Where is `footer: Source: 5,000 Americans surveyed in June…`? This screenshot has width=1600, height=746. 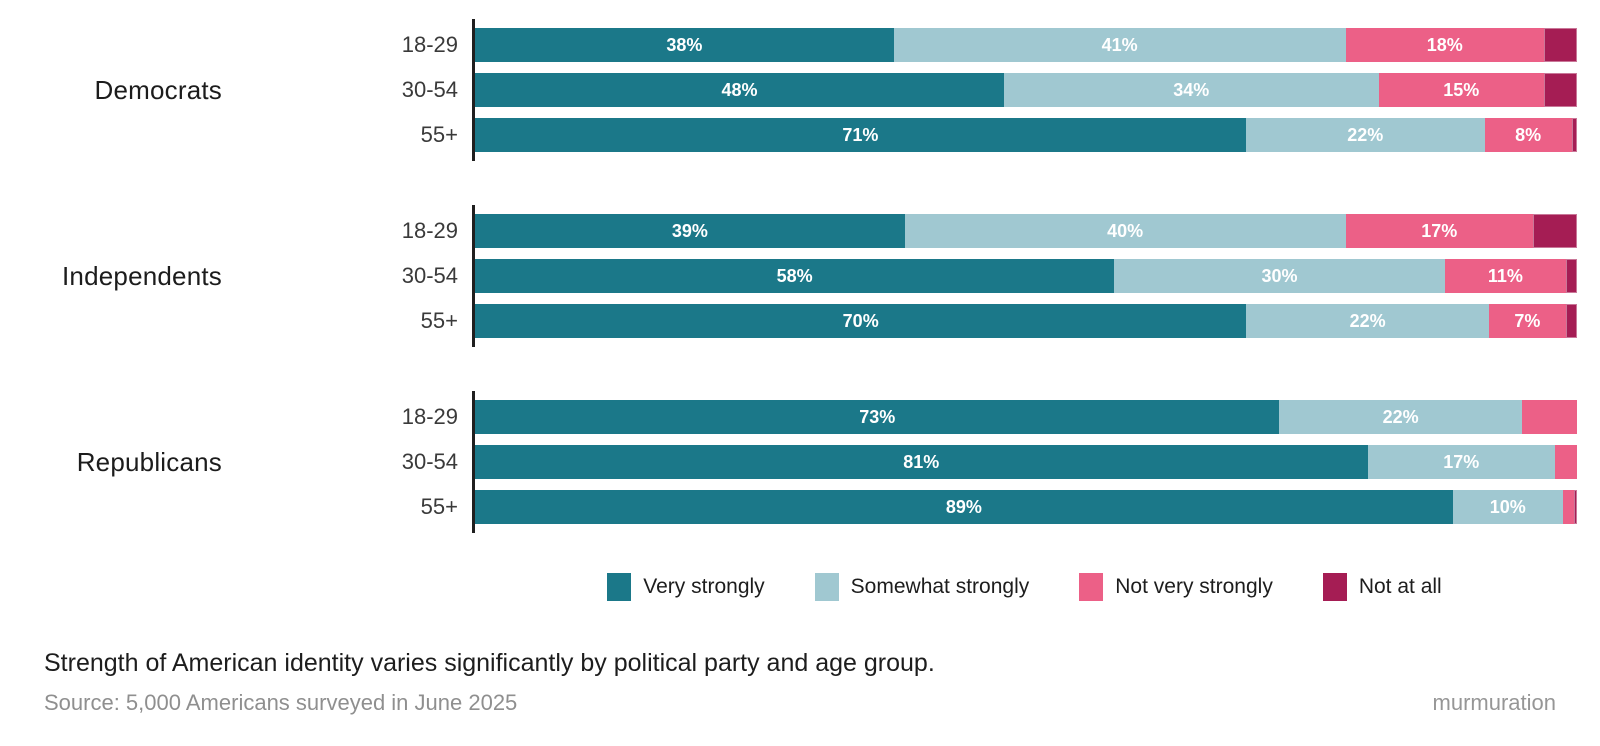
footer: Source: 5,000 Americans surveyed in June… is located at coordinates (800, 703).